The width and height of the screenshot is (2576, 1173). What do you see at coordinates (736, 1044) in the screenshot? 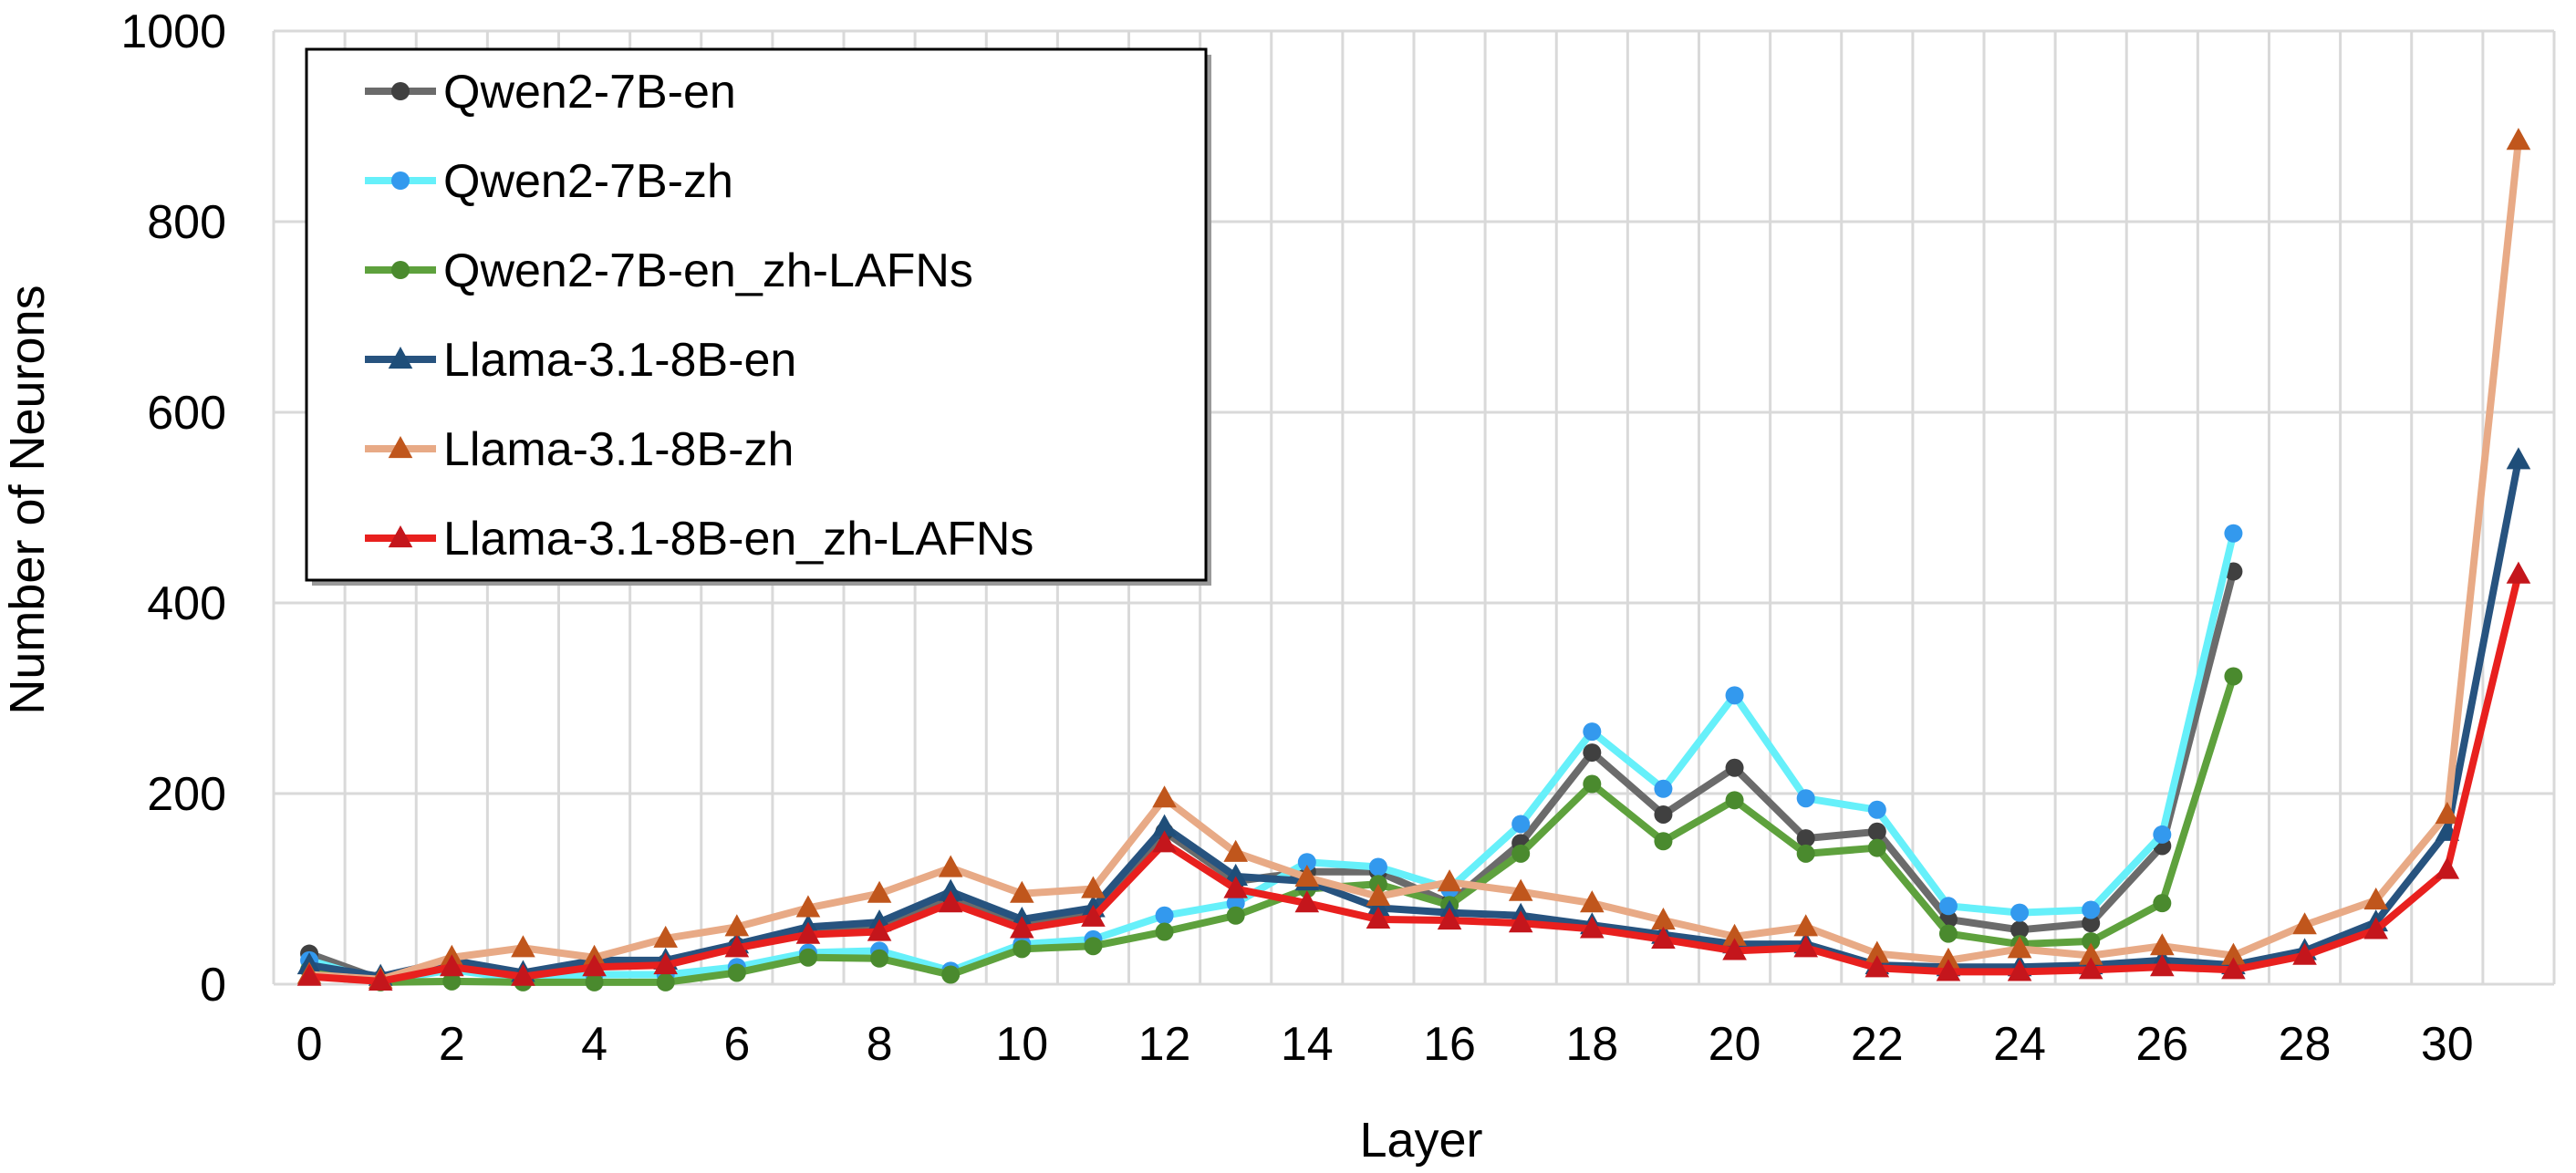
I see `x-tick-label: 6` at bounding box center [736, 1044].